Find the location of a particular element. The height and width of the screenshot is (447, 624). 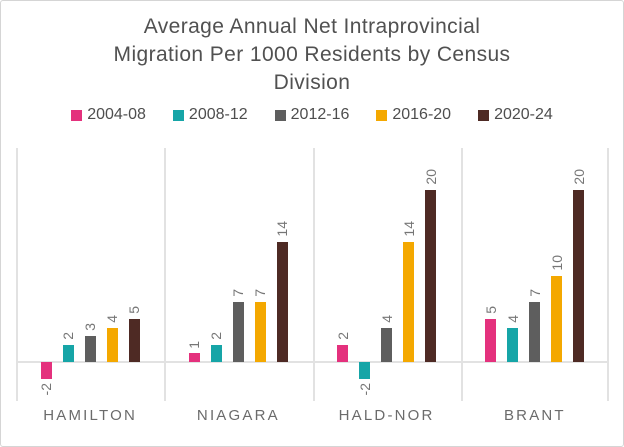

legend-item-2020-24: 2020-24 is located at coordinates (515, 115).